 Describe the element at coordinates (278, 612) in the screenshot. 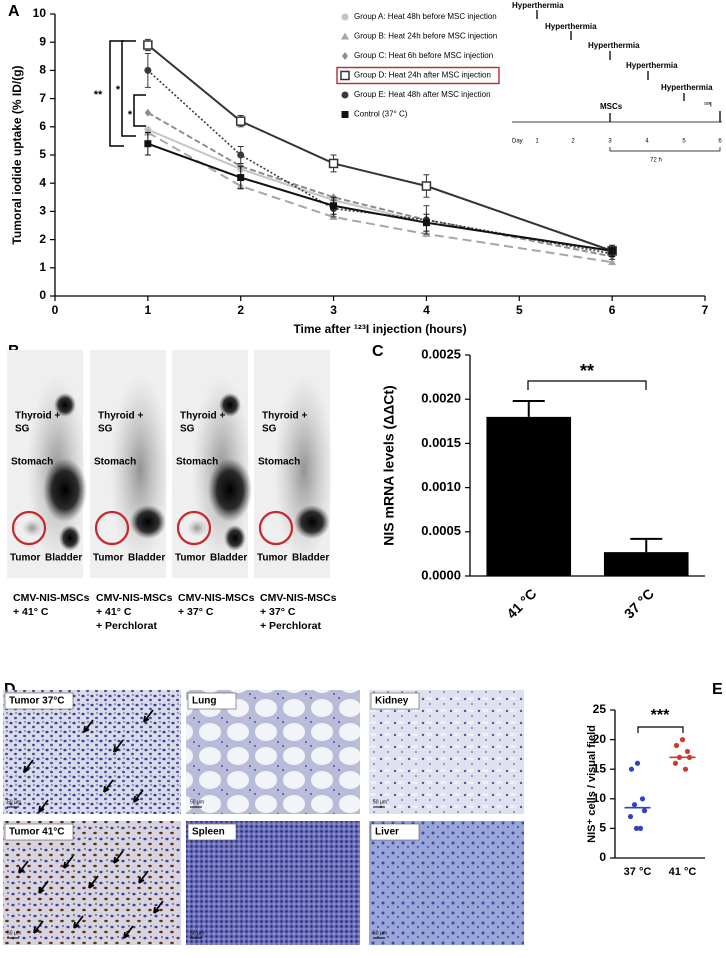

I see `caption: + 37° C` at that location.